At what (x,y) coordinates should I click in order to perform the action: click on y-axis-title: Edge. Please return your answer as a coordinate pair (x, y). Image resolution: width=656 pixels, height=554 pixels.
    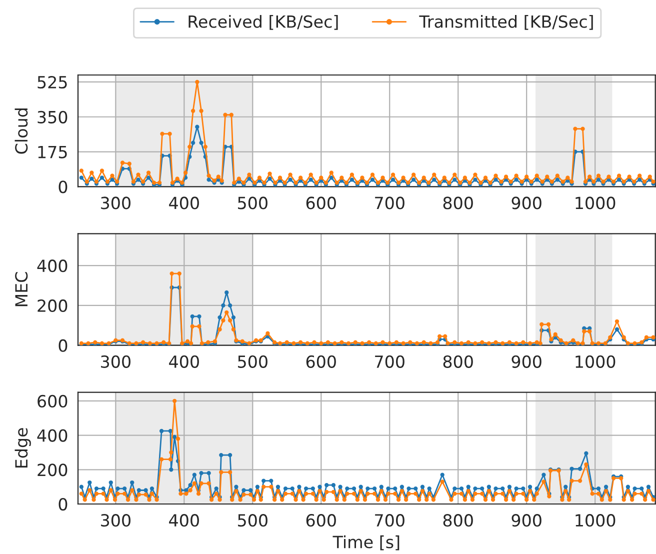
    Looking at the image, I should click on (22, 448).